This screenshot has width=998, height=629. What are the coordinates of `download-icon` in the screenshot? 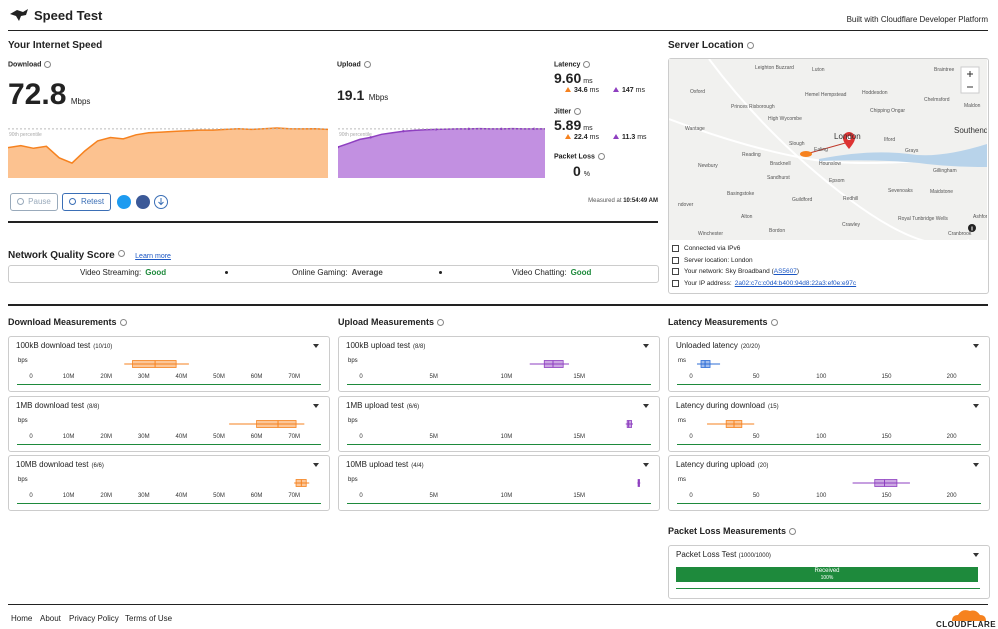 It's located at (568, 136).